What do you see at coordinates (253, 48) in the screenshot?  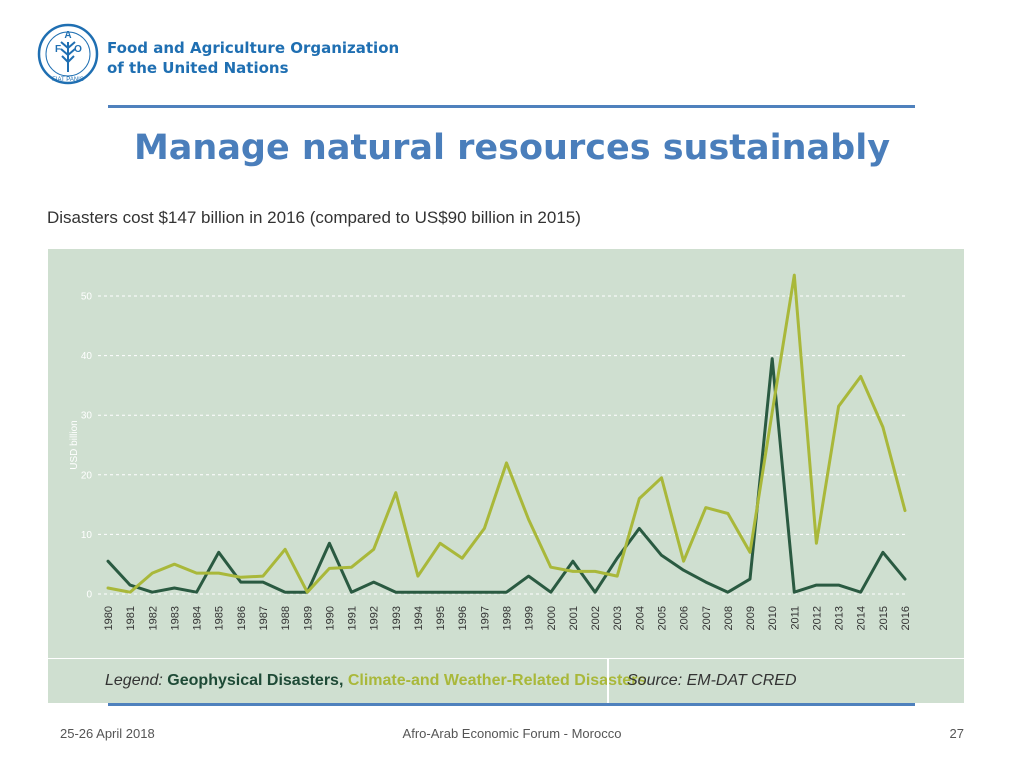 I see `organization-name-line1: Food and Agriculture Organization` at bounding box center [253, 48].